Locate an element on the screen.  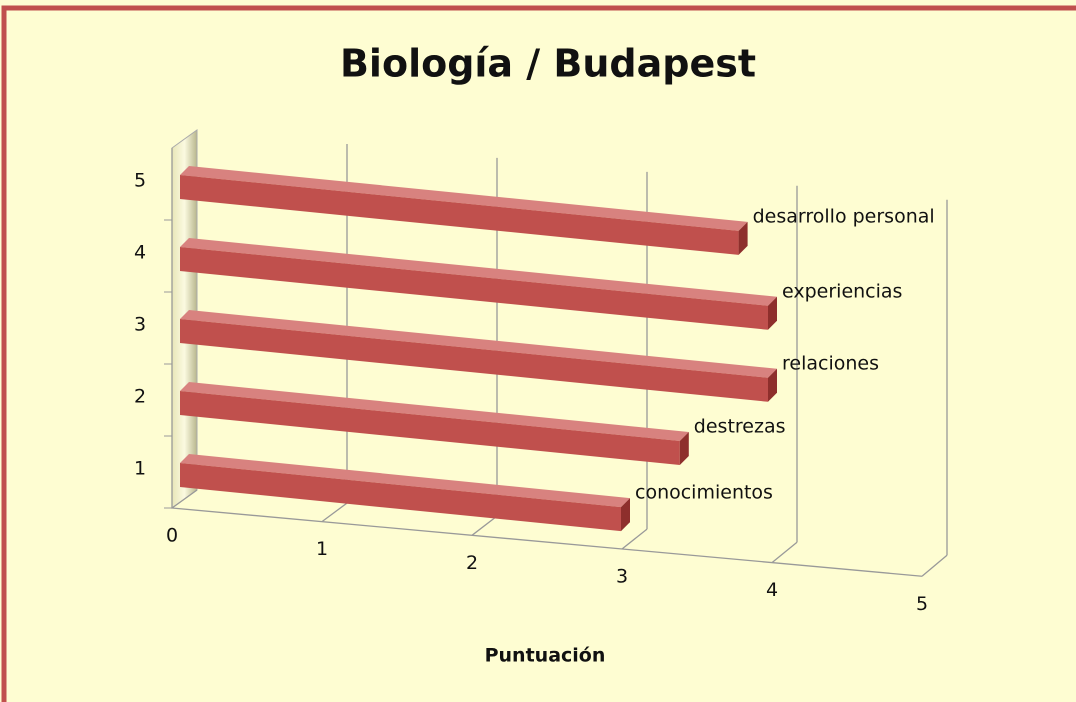
y-tick-label: 1 is located at coordinates (140, 469).